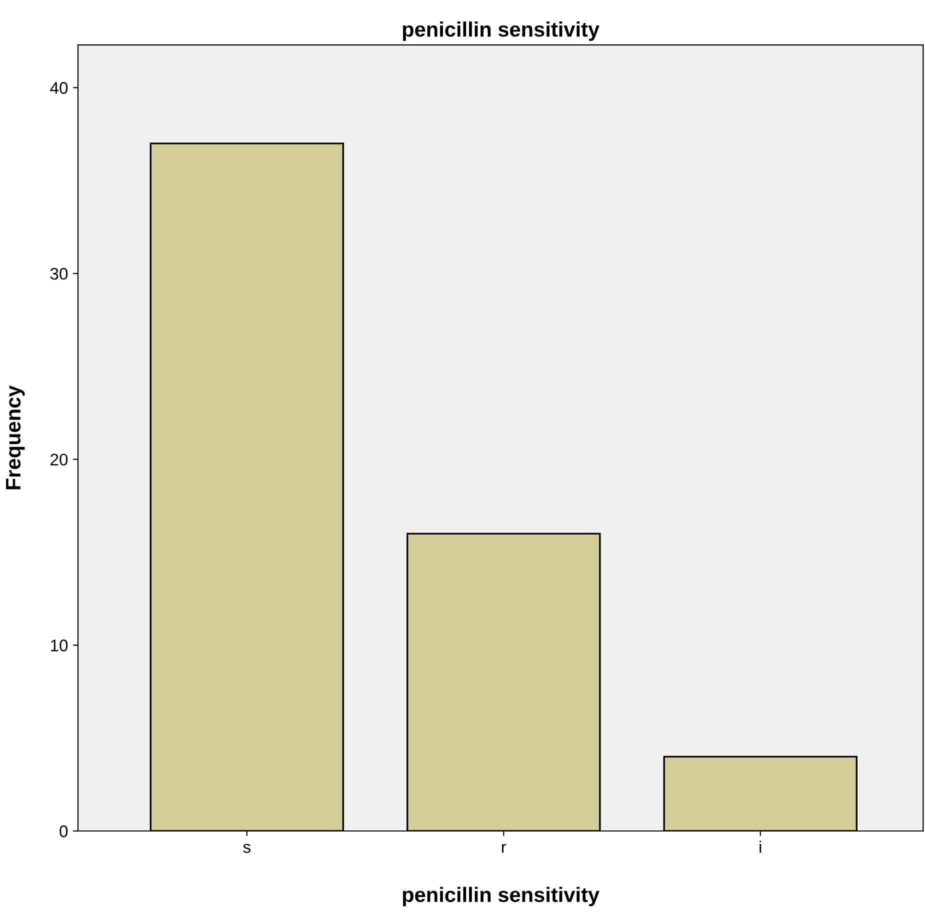 Image resolution: width=925 pixels, height=922 pixels. What do you see at coordinates (501, 896) in the screenshot?
I see `x-axis-title: penicillin sensitivity` at bounding box center [501, 896].